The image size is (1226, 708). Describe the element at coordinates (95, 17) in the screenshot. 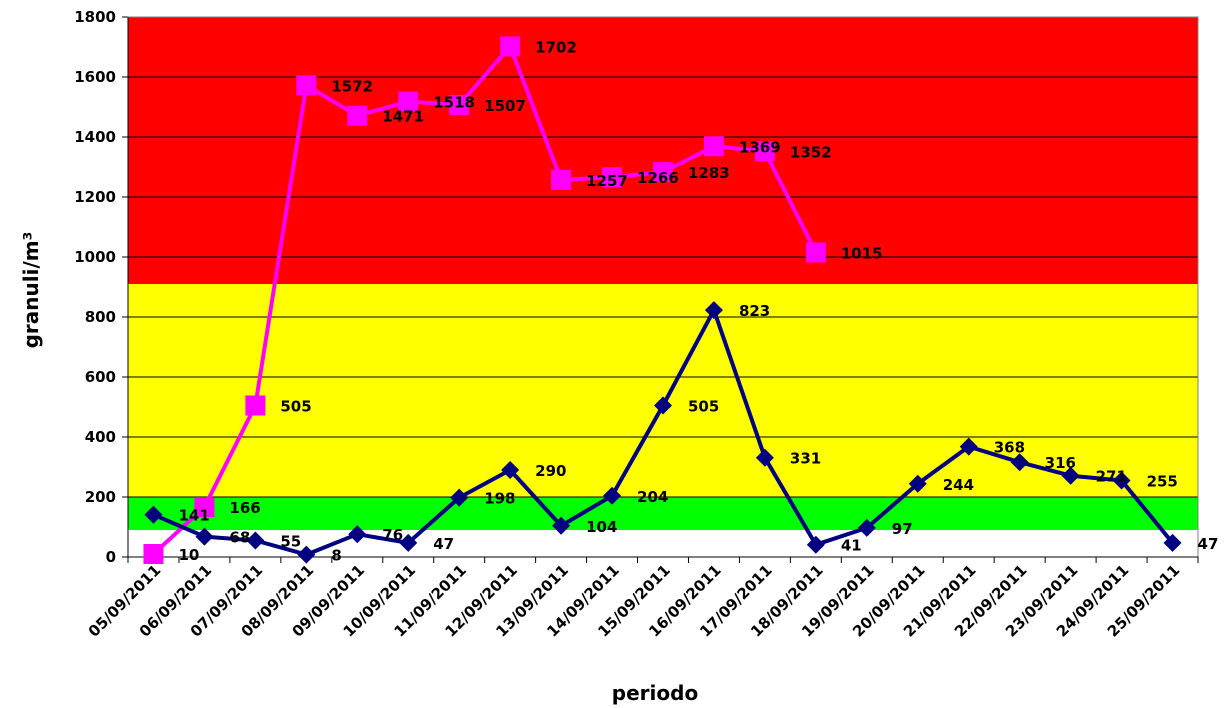

I see `y-tick-label-1800: 1800` at that location.